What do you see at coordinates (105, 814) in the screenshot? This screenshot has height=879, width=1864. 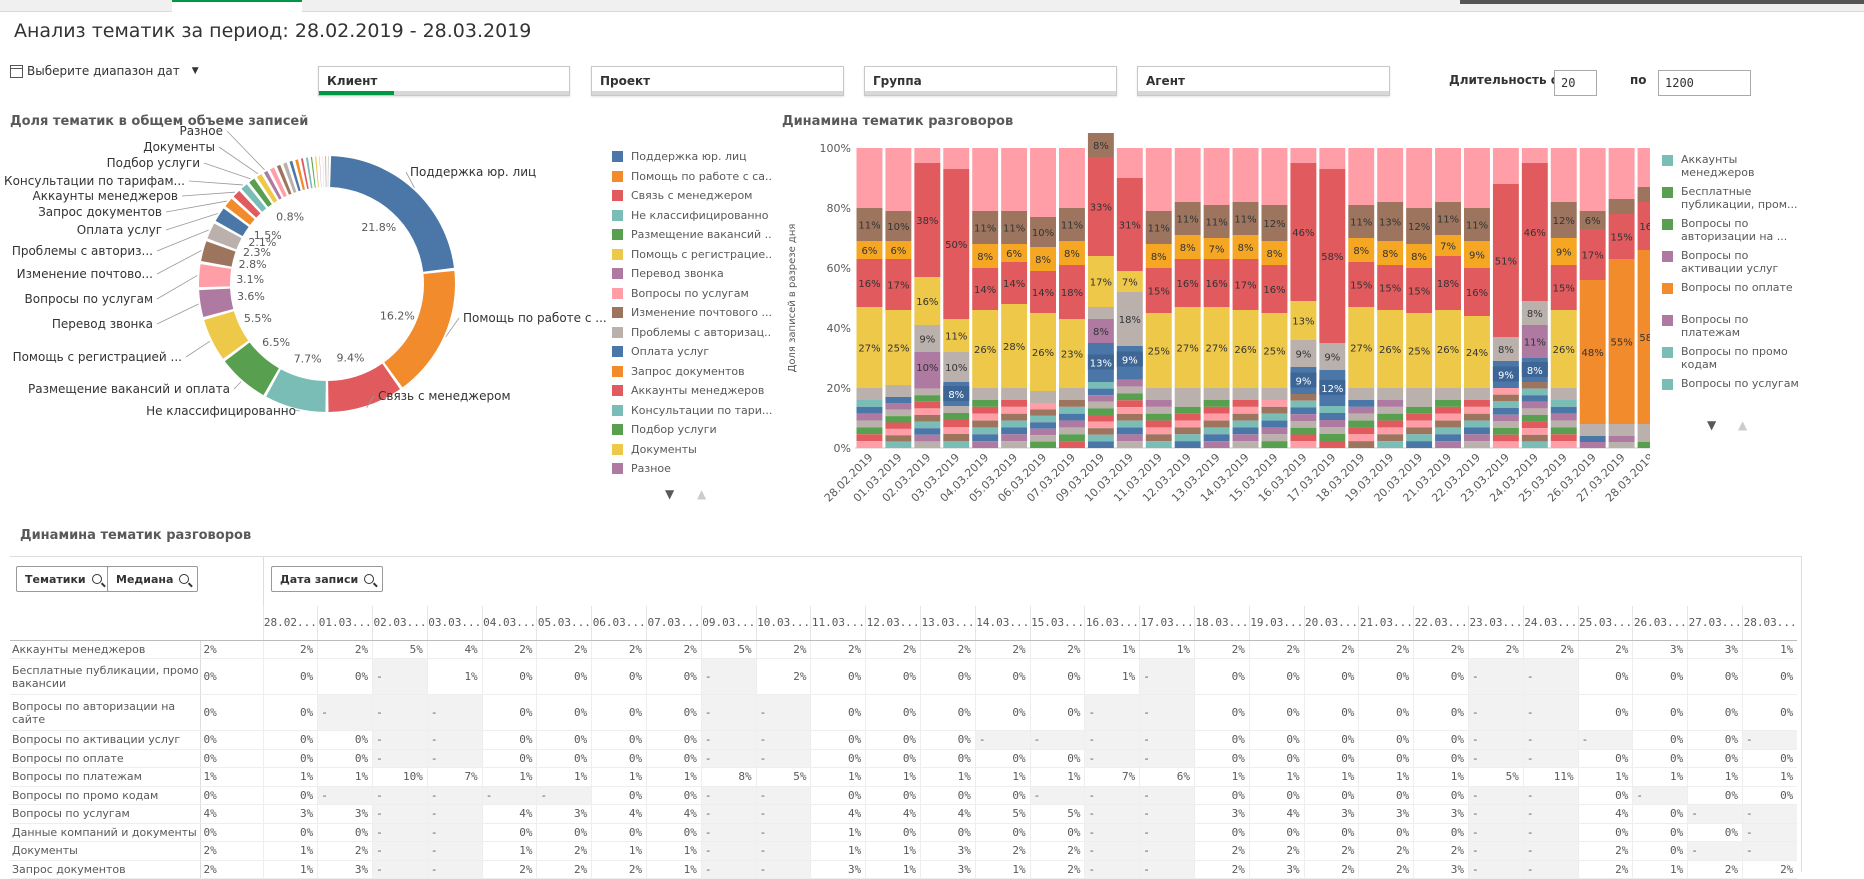 I see `topic-name: Вопросы по услугам` at bounding box center [105, 814].